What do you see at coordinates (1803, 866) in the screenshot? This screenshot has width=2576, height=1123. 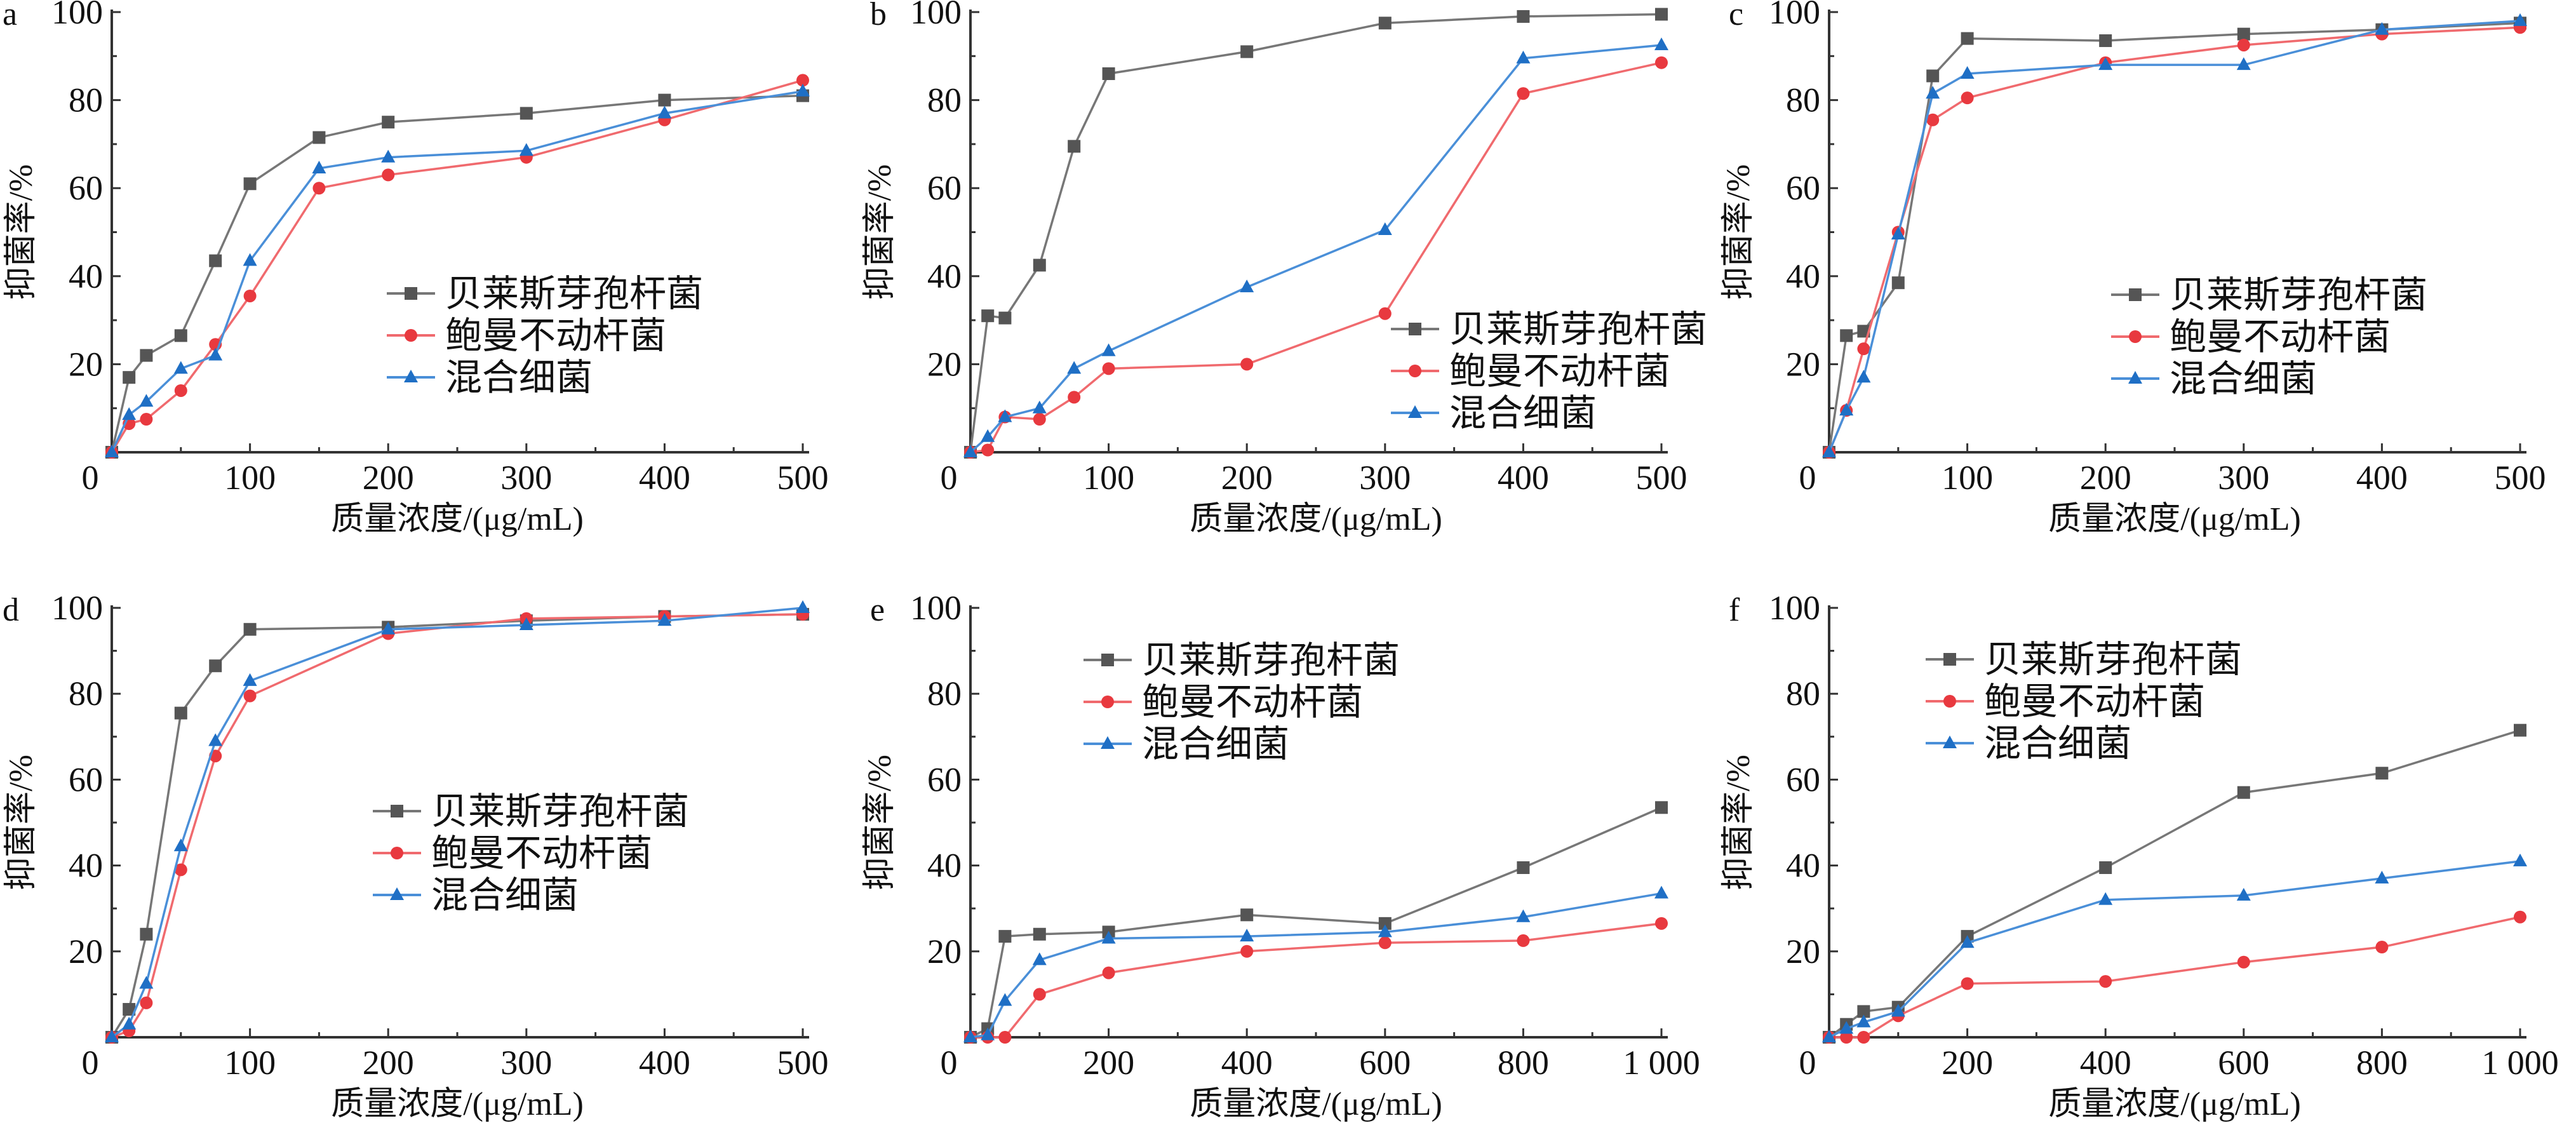 I see `y-tick-label: 40` at bounding box center [1803, 866].